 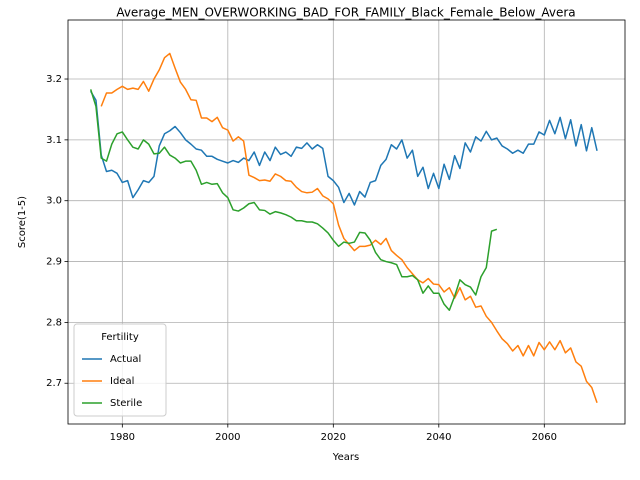 What do you see at coordinates (54, 201) in the screenshot?
I see `y-tick-label: 3.0` at bounding box center [54, 201].